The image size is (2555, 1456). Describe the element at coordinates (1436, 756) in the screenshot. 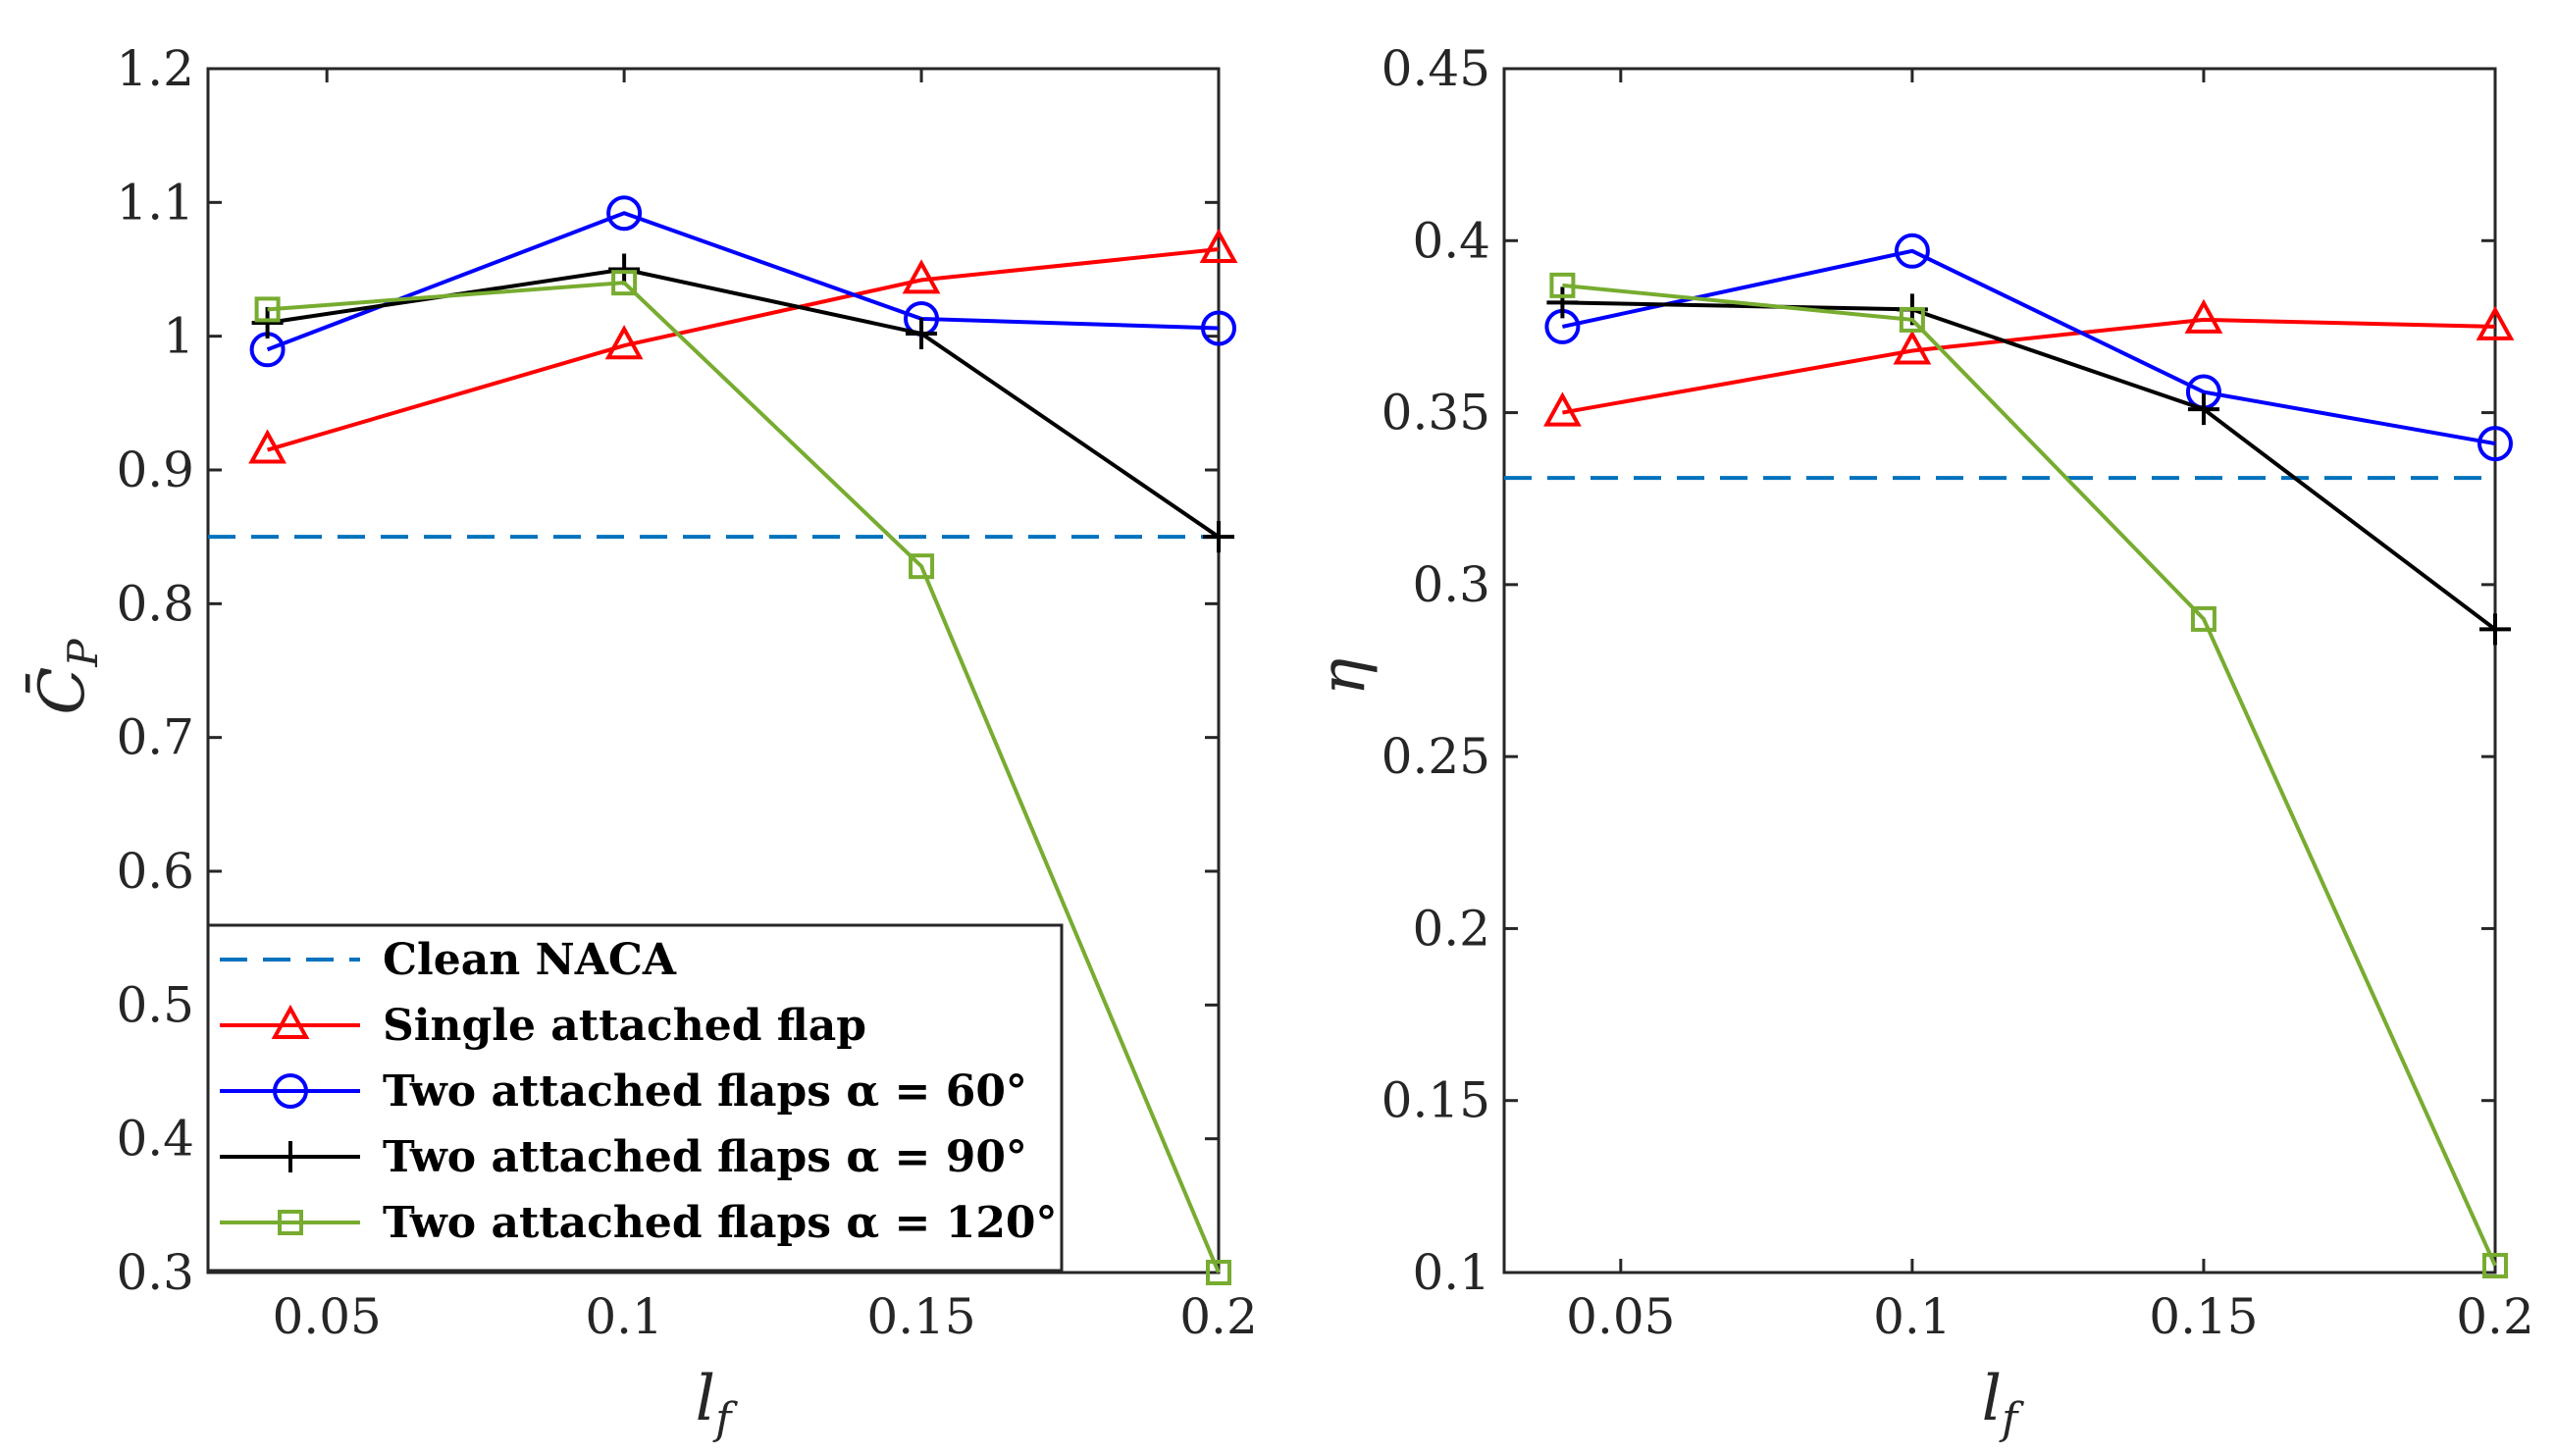

I see `y-tick-label: 0.25` at that location.